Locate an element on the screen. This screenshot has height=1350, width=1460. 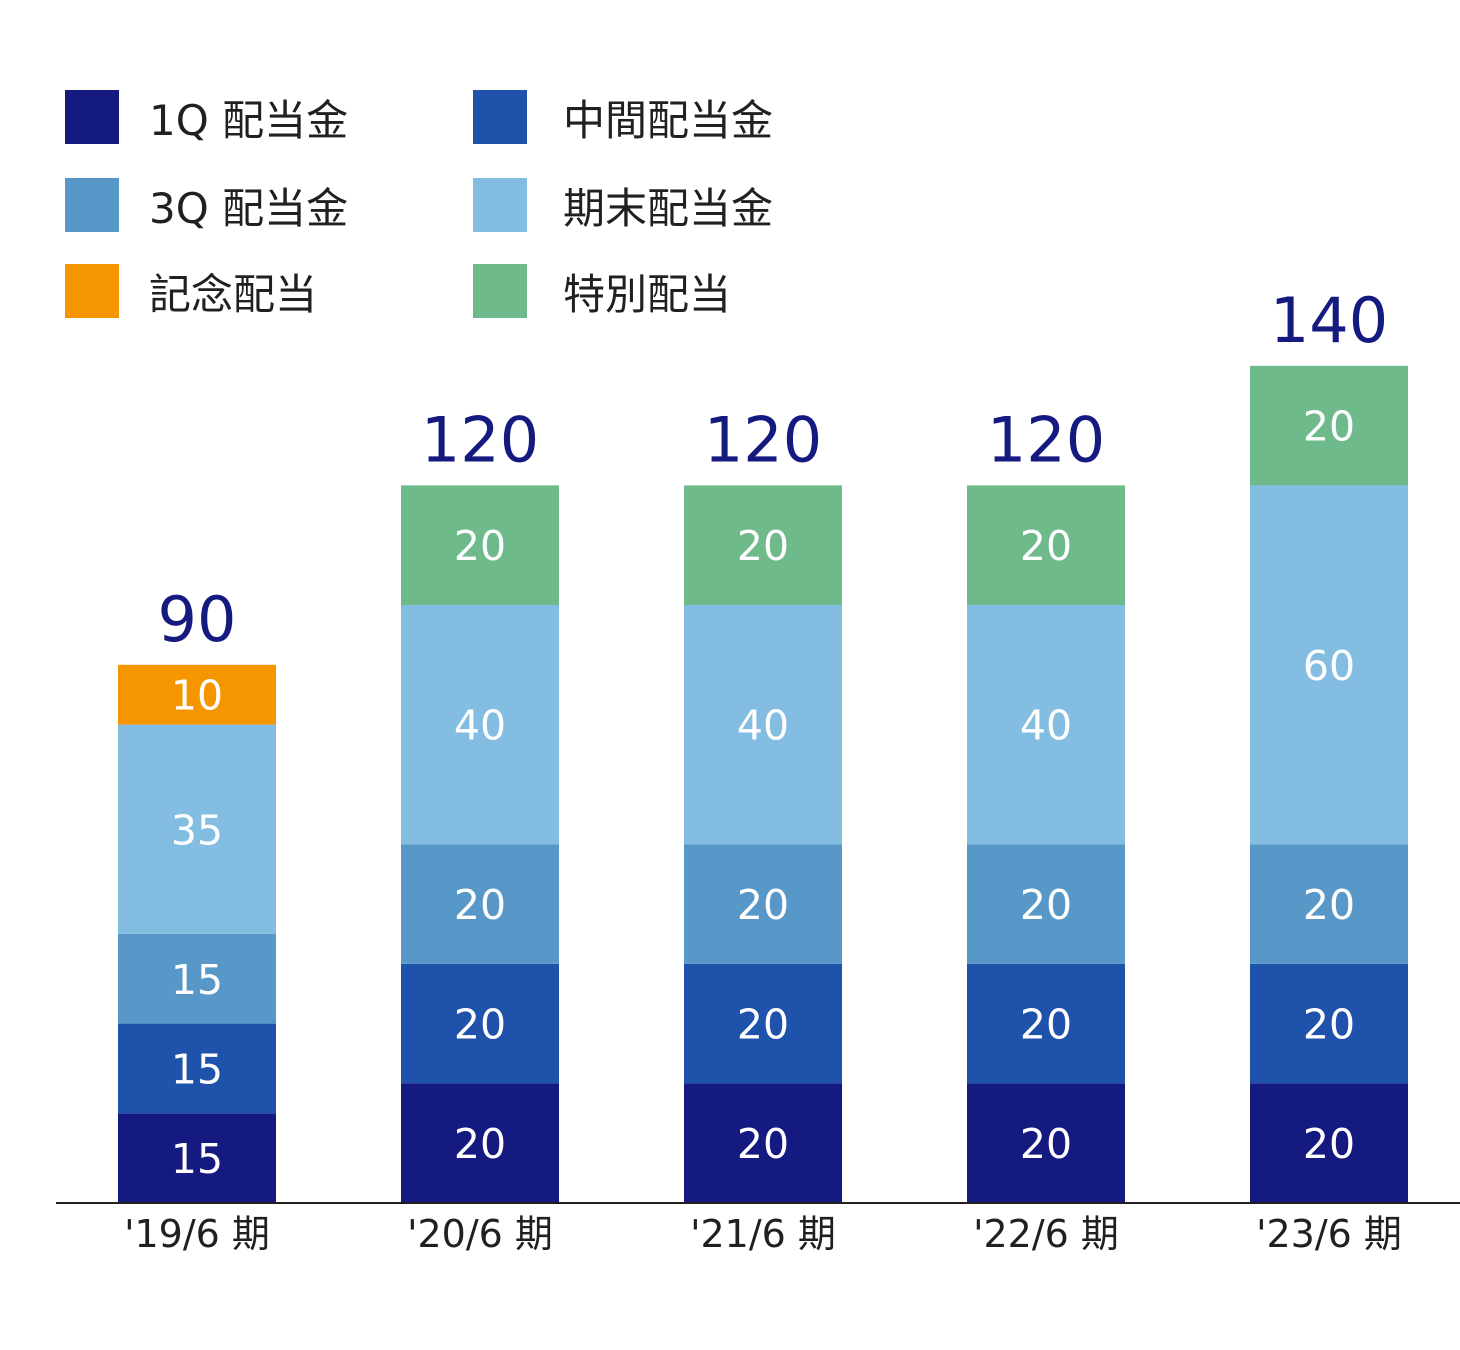
legend-swatch-3q is located at coordinates (92, 205).